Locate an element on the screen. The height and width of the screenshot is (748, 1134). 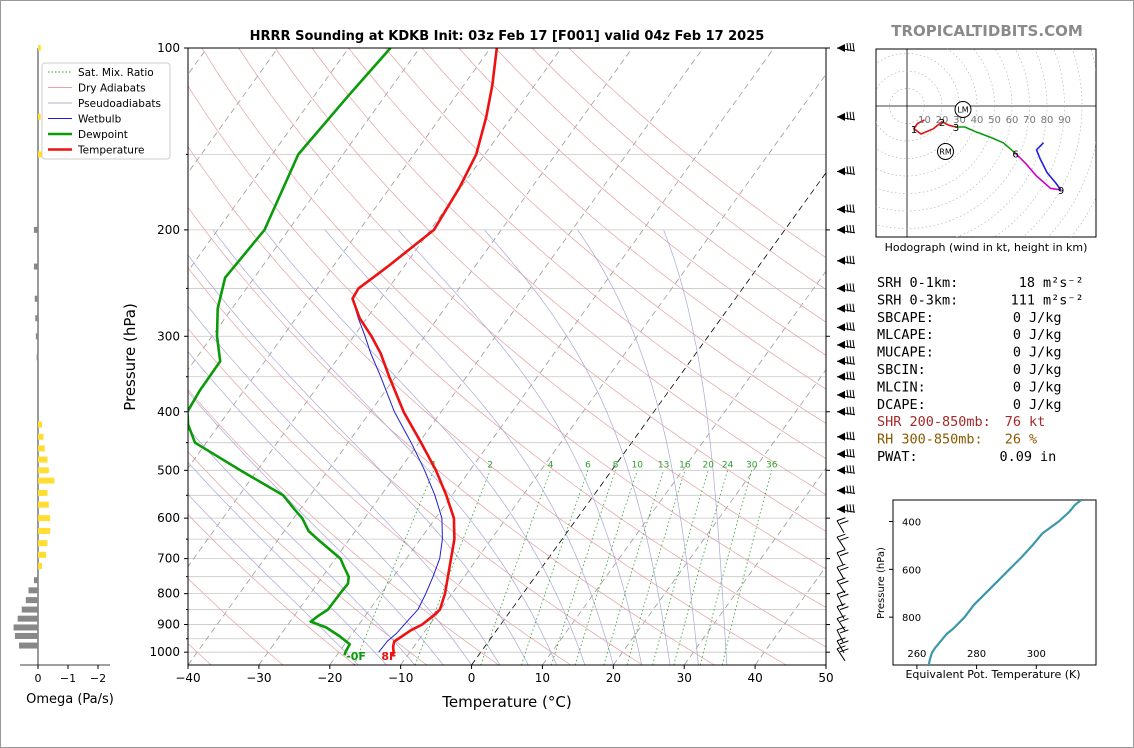
temperature-tick-label: −30 is located at coordinates (258, 678).